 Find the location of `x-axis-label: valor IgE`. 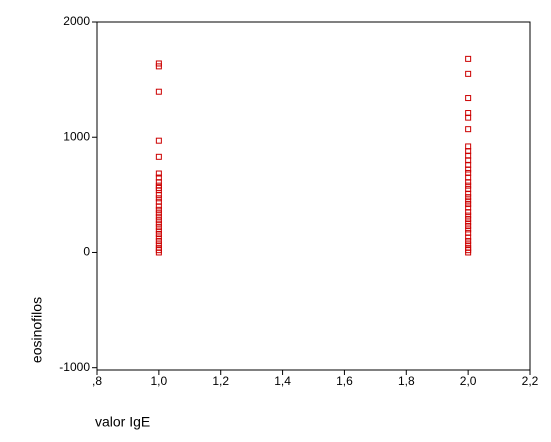

x-axis-label: valor IgE is located at coordinates (122, 422).